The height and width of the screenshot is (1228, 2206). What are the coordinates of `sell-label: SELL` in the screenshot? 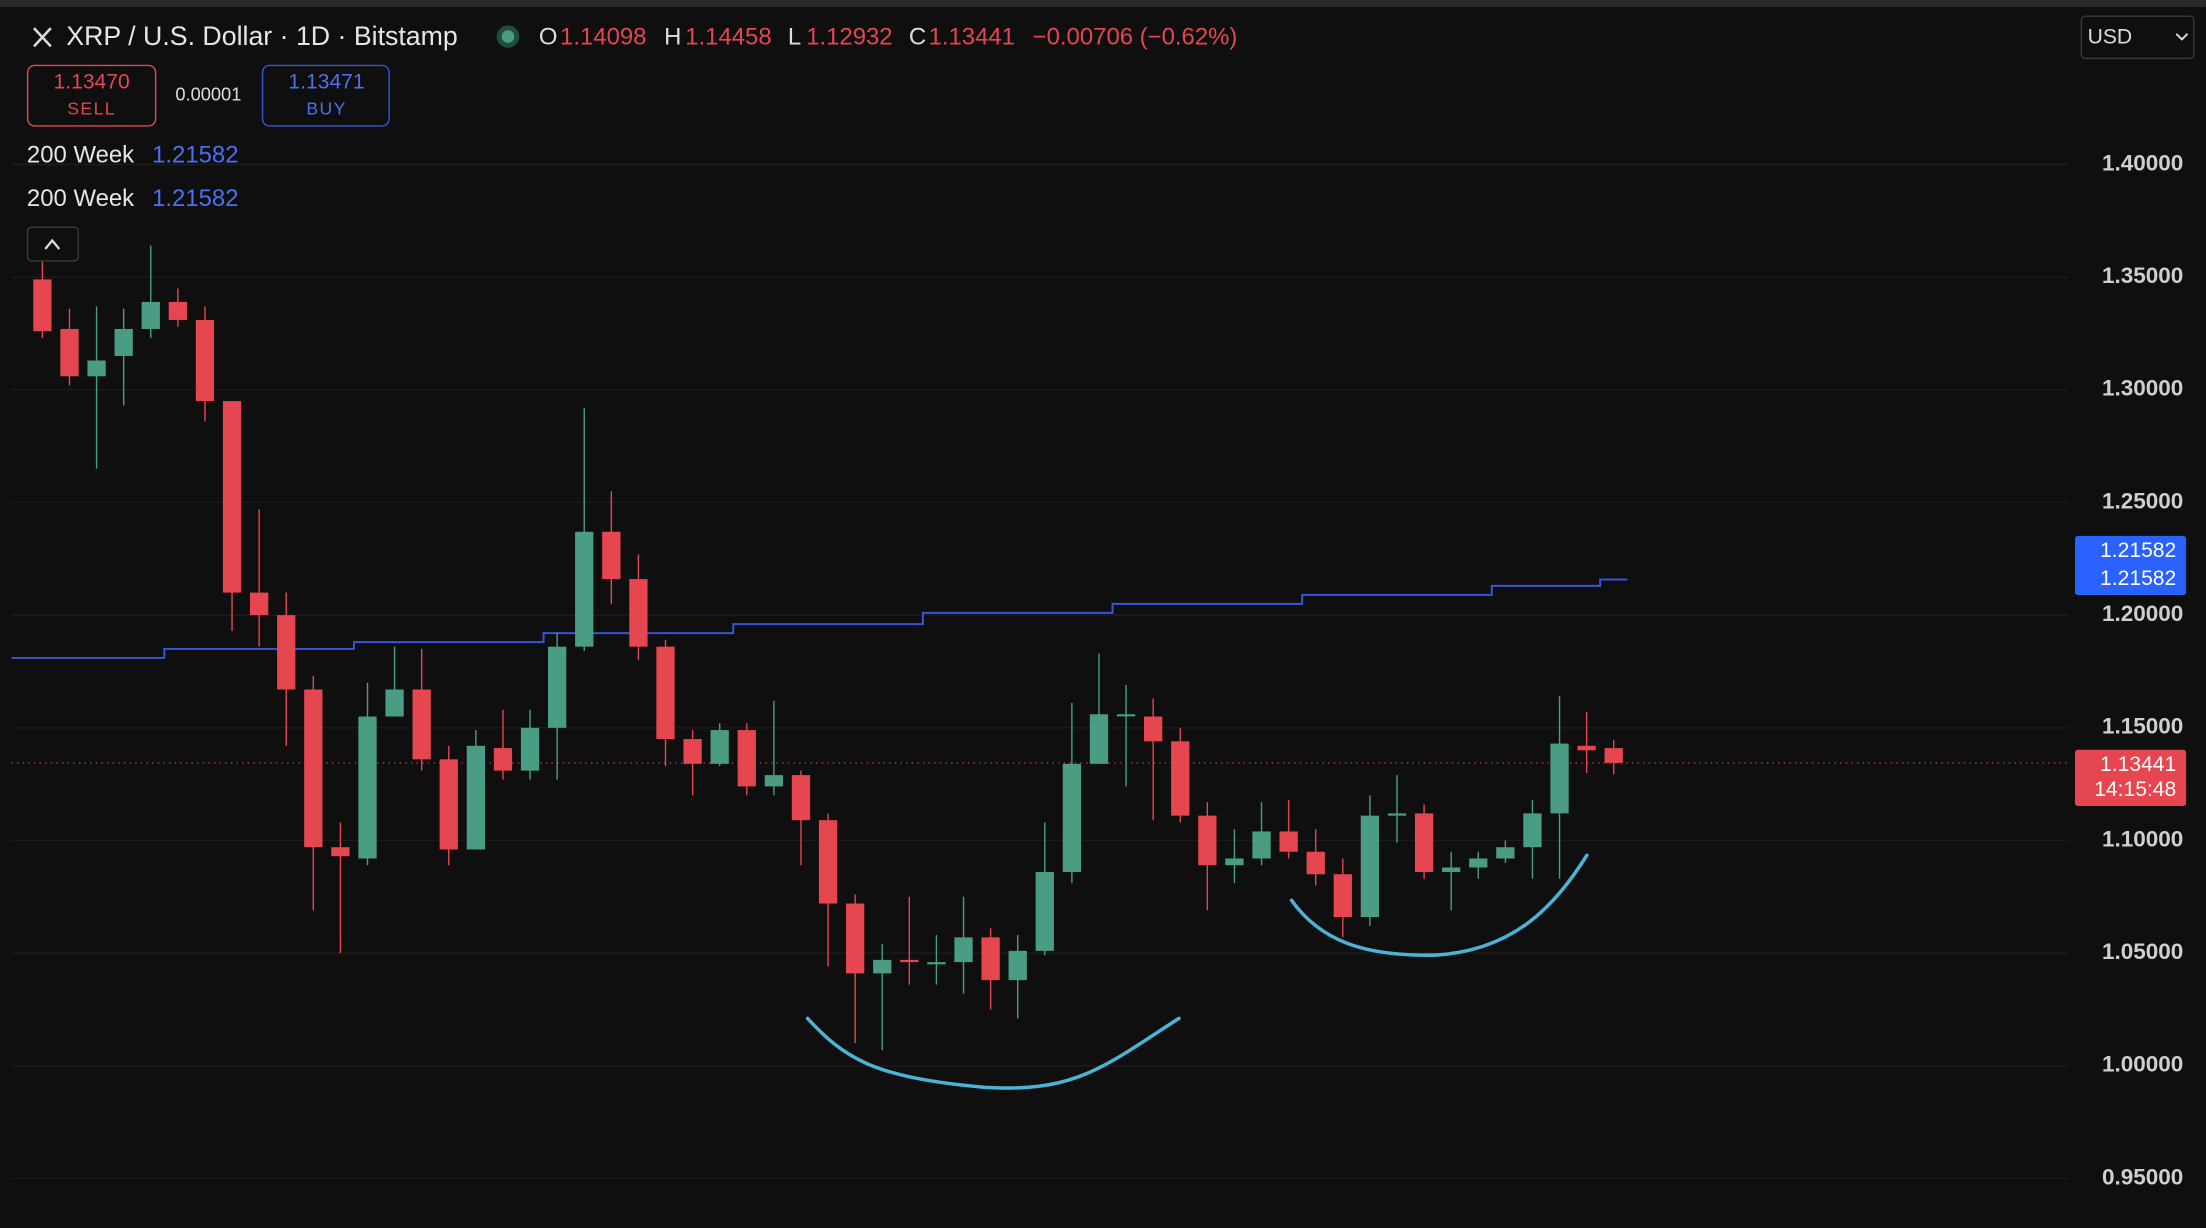 It's located at (91, 108).